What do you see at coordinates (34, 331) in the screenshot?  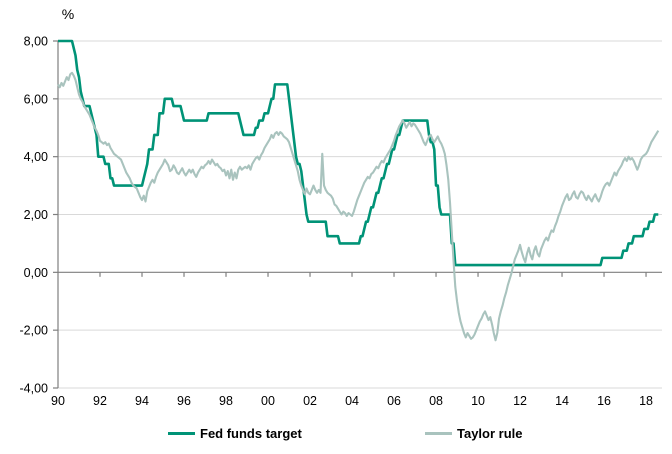 I see `y-axis-tick-label: -2,00` at bounding box center [34, 331].